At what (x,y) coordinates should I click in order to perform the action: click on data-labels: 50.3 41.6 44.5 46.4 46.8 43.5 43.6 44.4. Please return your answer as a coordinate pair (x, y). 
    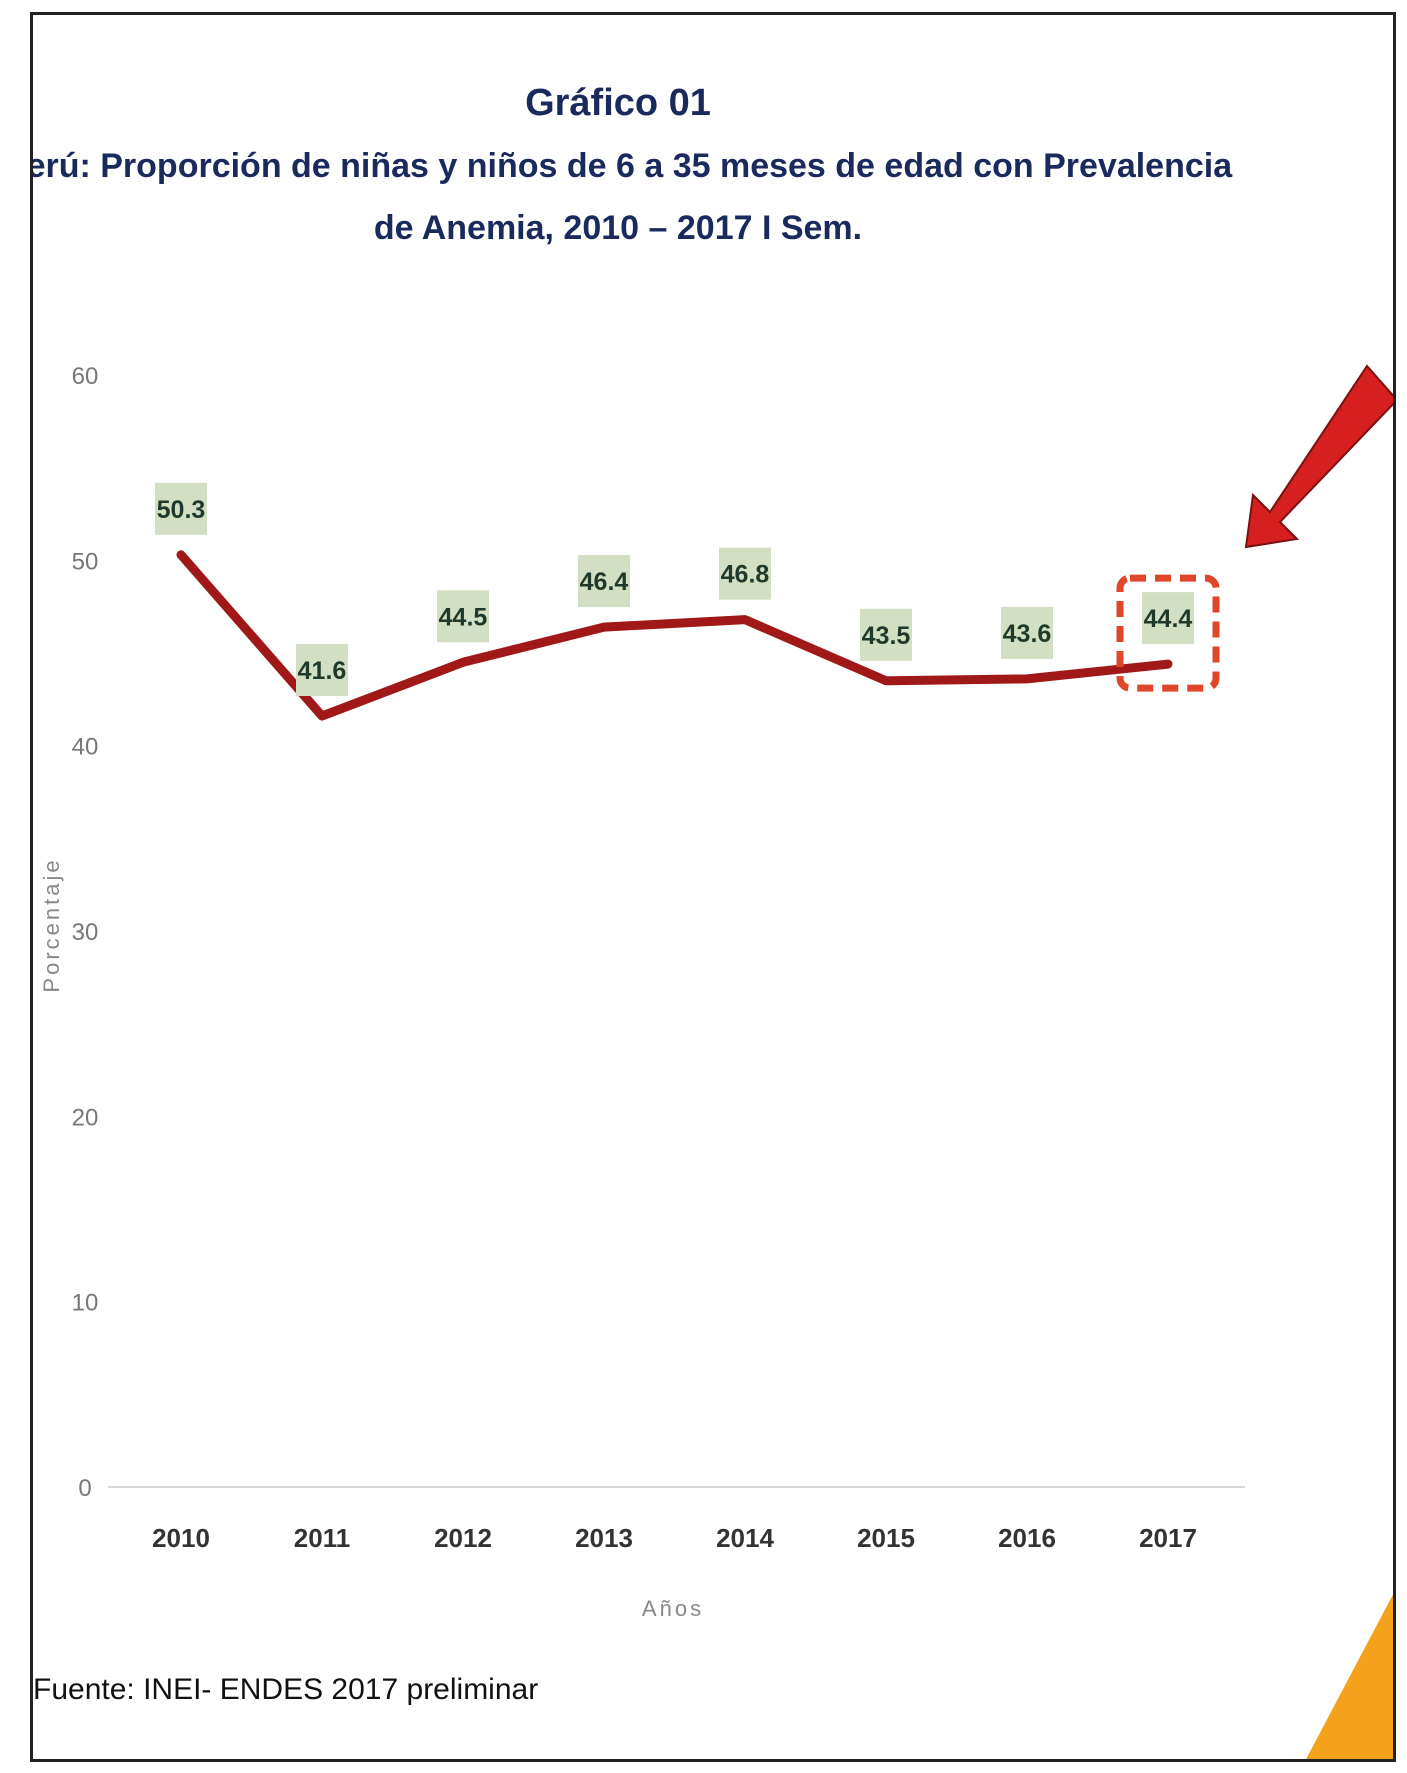
    Looking at the image, I should click on (674, 589).